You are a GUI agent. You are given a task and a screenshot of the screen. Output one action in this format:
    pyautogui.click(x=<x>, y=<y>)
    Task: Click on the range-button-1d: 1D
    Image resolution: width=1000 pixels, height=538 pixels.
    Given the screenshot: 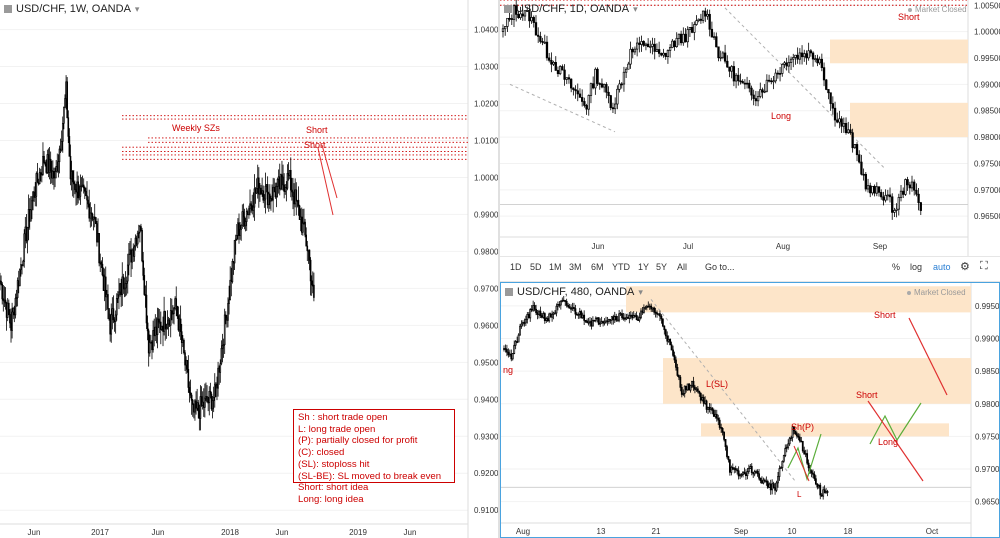 What is the action you would take?
    pyautogui.click(x=516, y=267)
    